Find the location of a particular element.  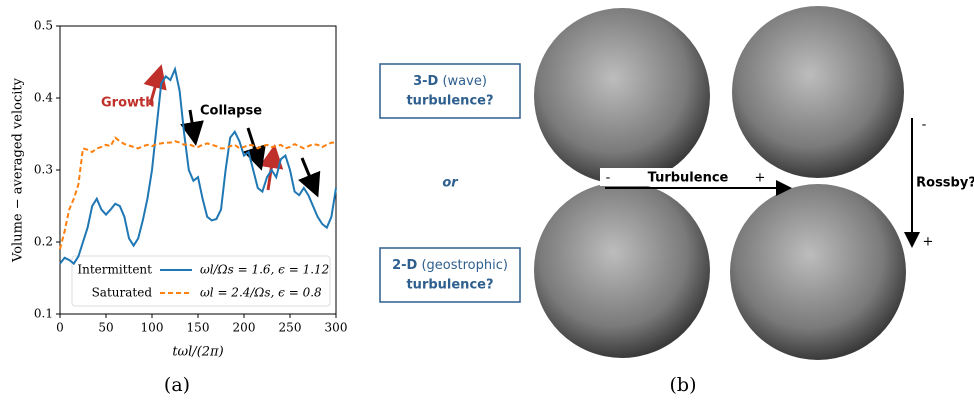

x-tick-label: 200 is located at coordinates (244, 328).